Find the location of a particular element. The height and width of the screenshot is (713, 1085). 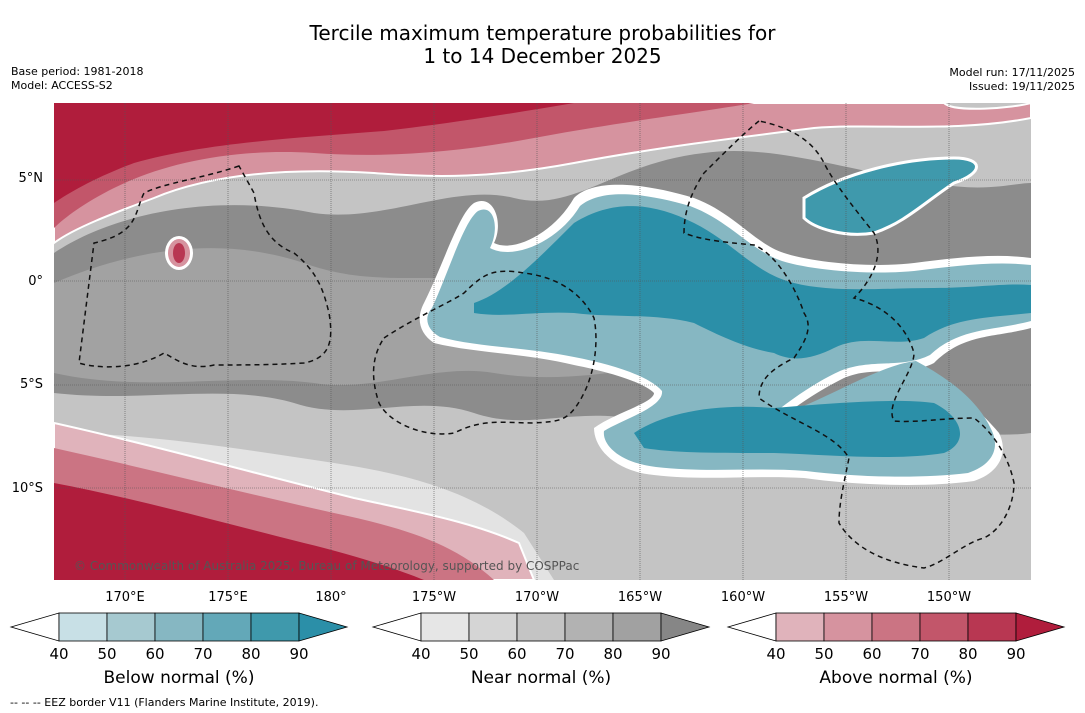

colorbar-near is located at coordinates (541, 627).